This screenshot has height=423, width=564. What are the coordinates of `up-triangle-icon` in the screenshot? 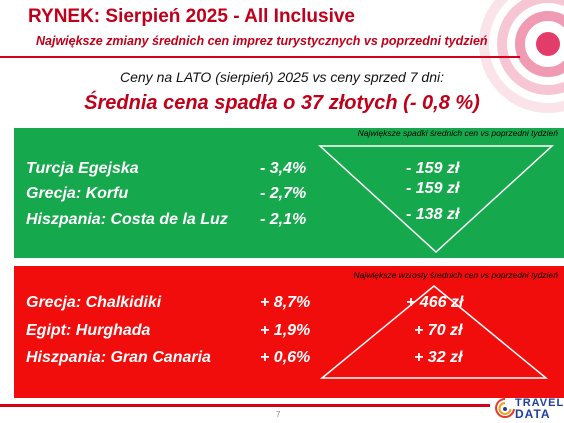 It's located at (434, 332).